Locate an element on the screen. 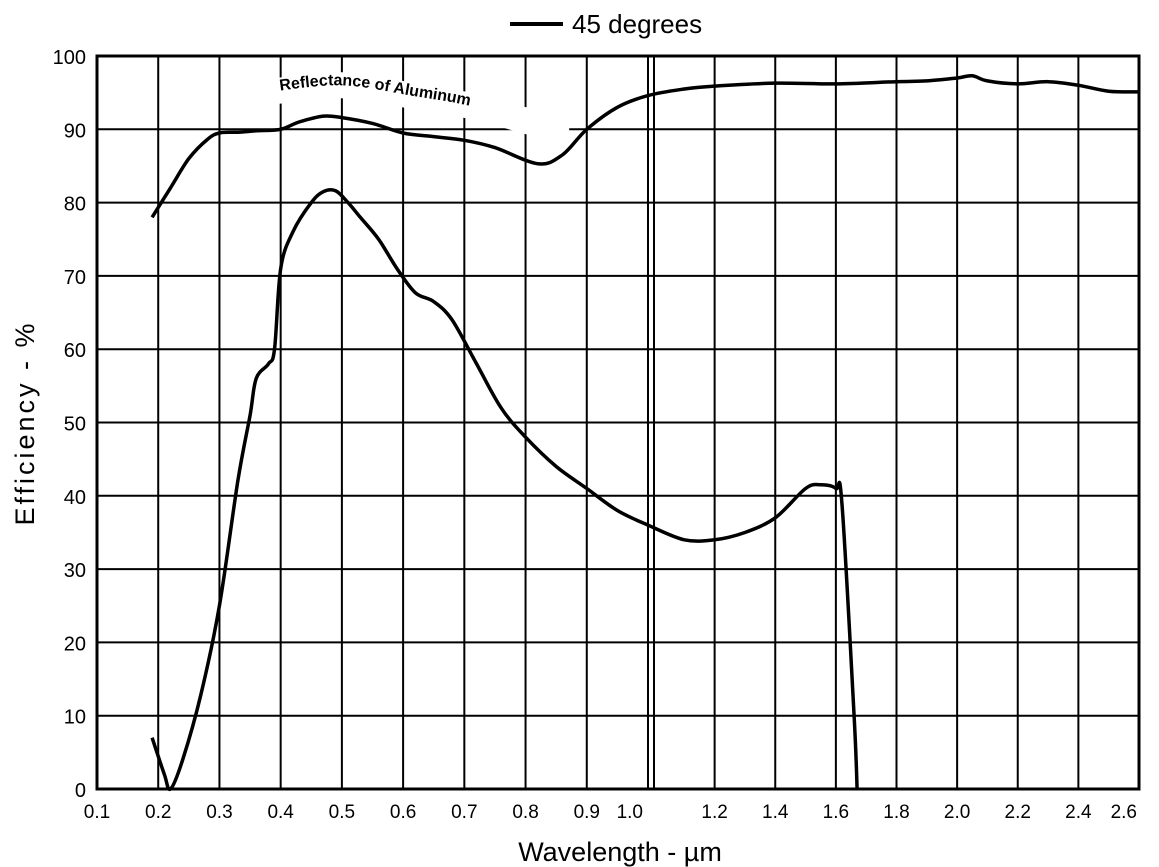  x-tick-label: 1.2 is located at coordinates (714, 812).